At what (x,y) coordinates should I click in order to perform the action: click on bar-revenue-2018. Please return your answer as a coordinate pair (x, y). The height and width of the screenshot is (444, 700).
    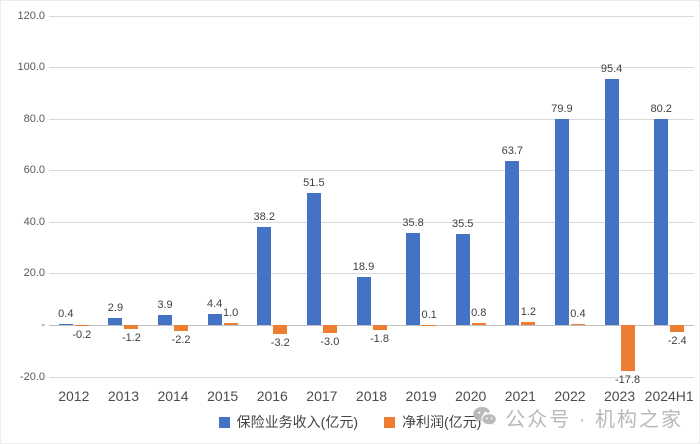
    Looking at the image, I should click on (363, 301).